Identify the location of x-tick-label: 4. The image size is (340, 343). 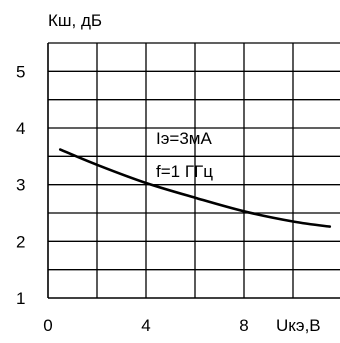
(145, 325).